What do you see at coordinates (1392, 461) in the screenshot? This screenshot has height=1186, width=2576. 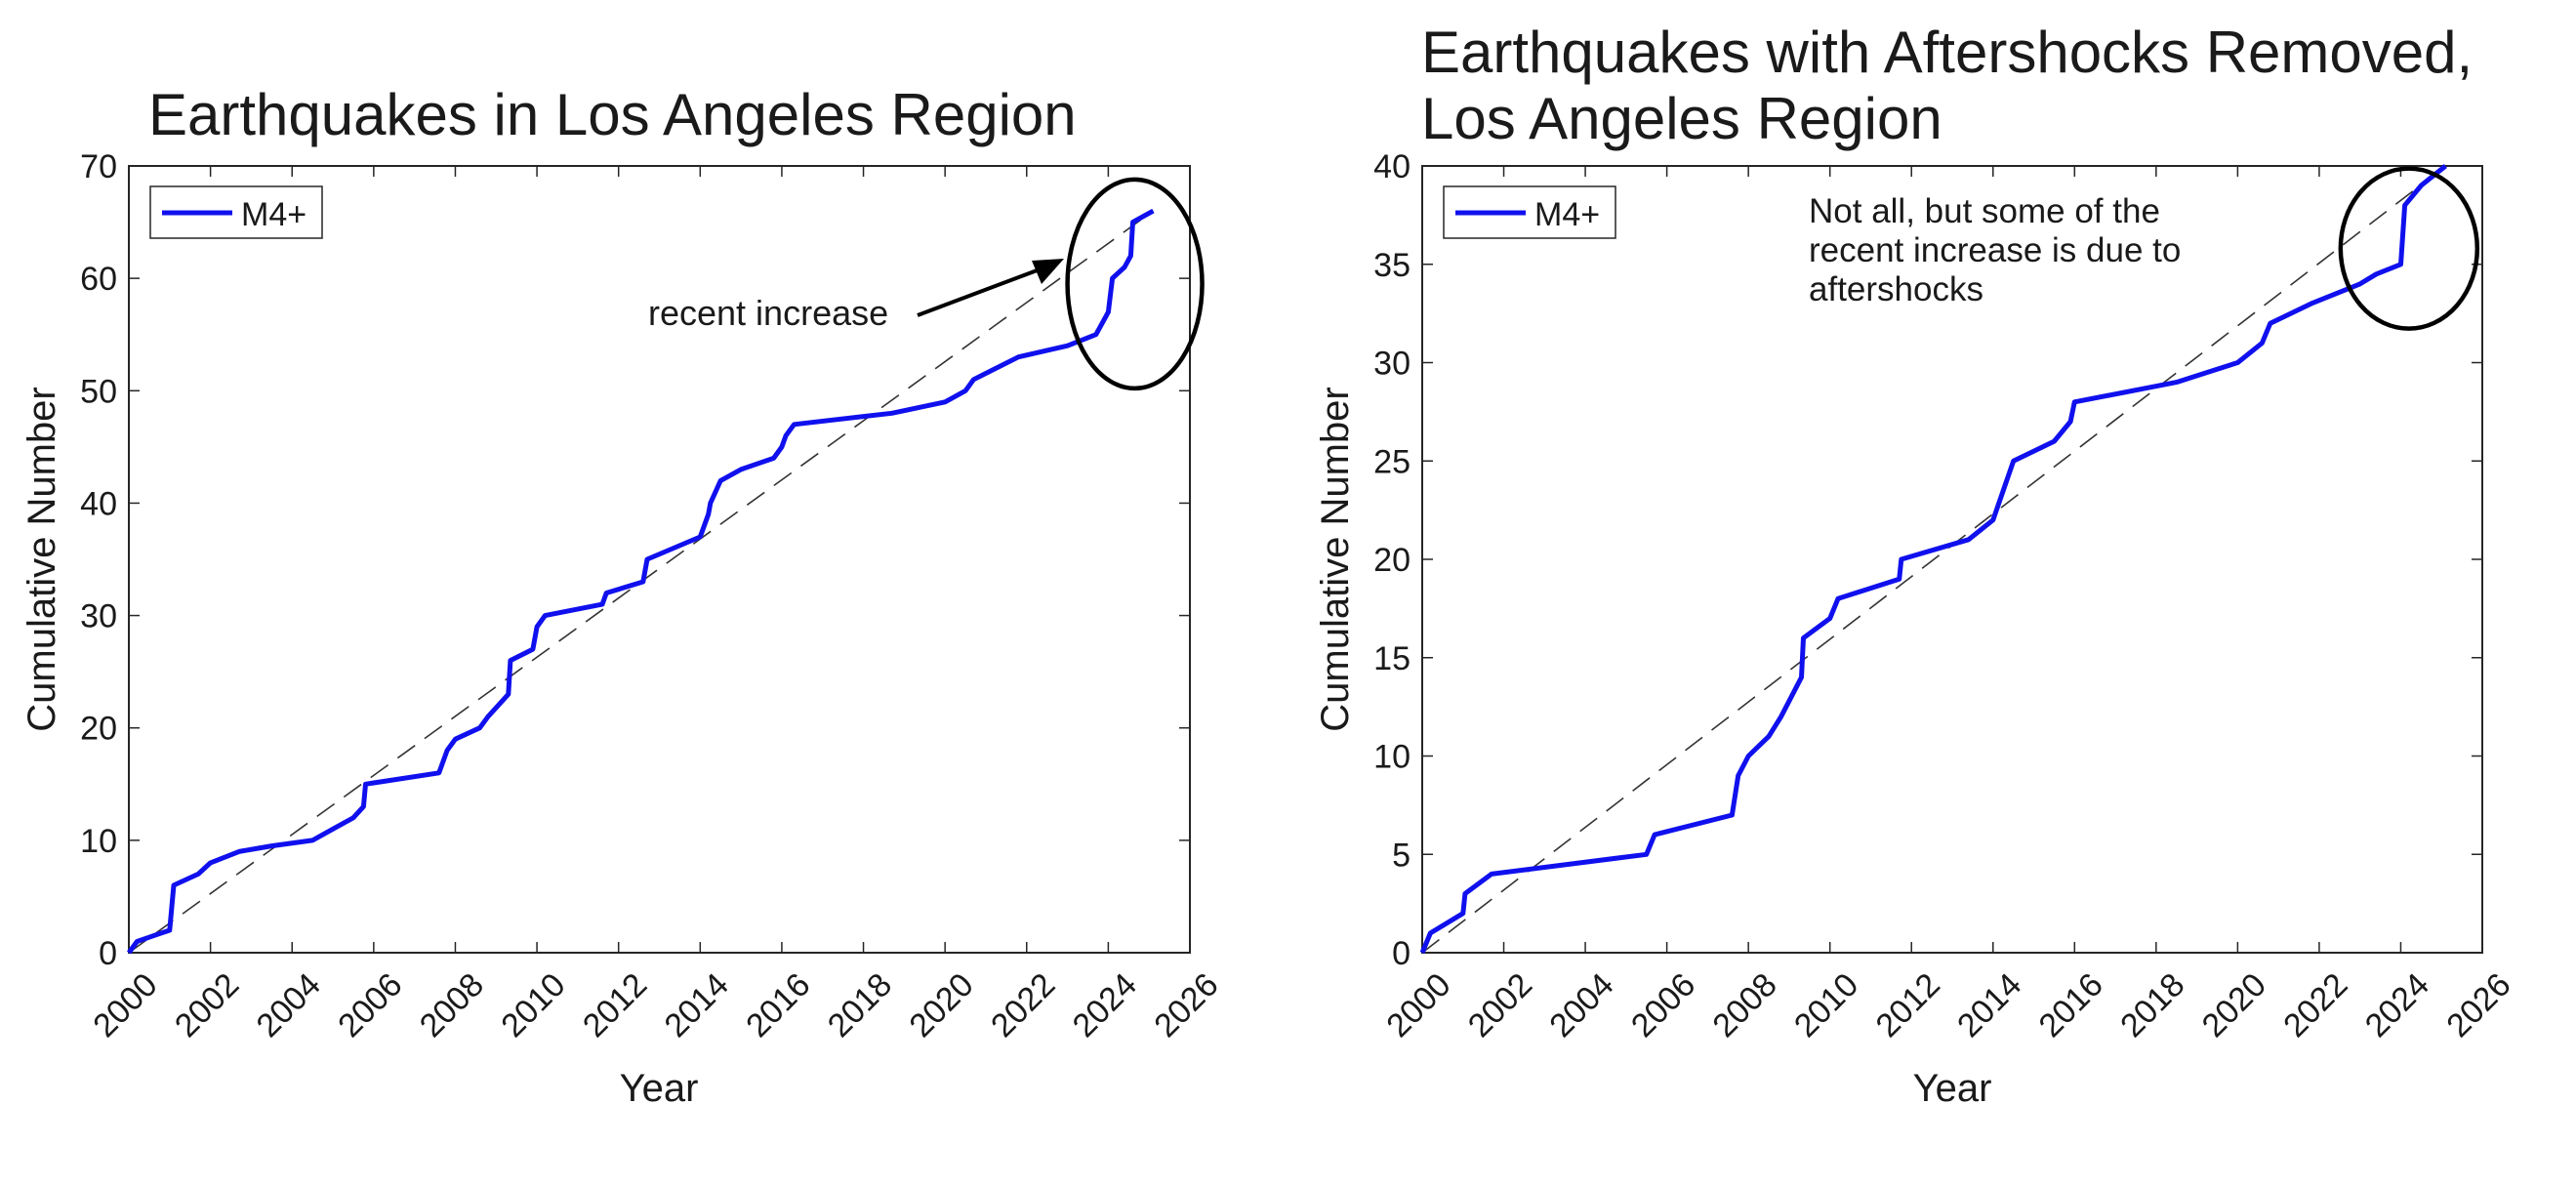 I see `y-tick-label: 25` at bounding box center [1392, 461].